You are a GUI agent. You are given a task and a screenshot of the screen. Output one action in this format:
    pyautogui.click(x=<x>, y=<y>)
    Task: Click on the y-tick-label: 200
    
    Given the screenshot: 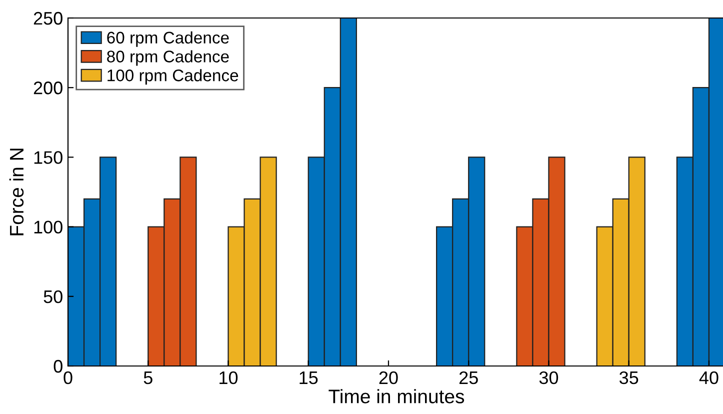 What is the action you would take?
    pyautogui.click(x=48, y=88)
    